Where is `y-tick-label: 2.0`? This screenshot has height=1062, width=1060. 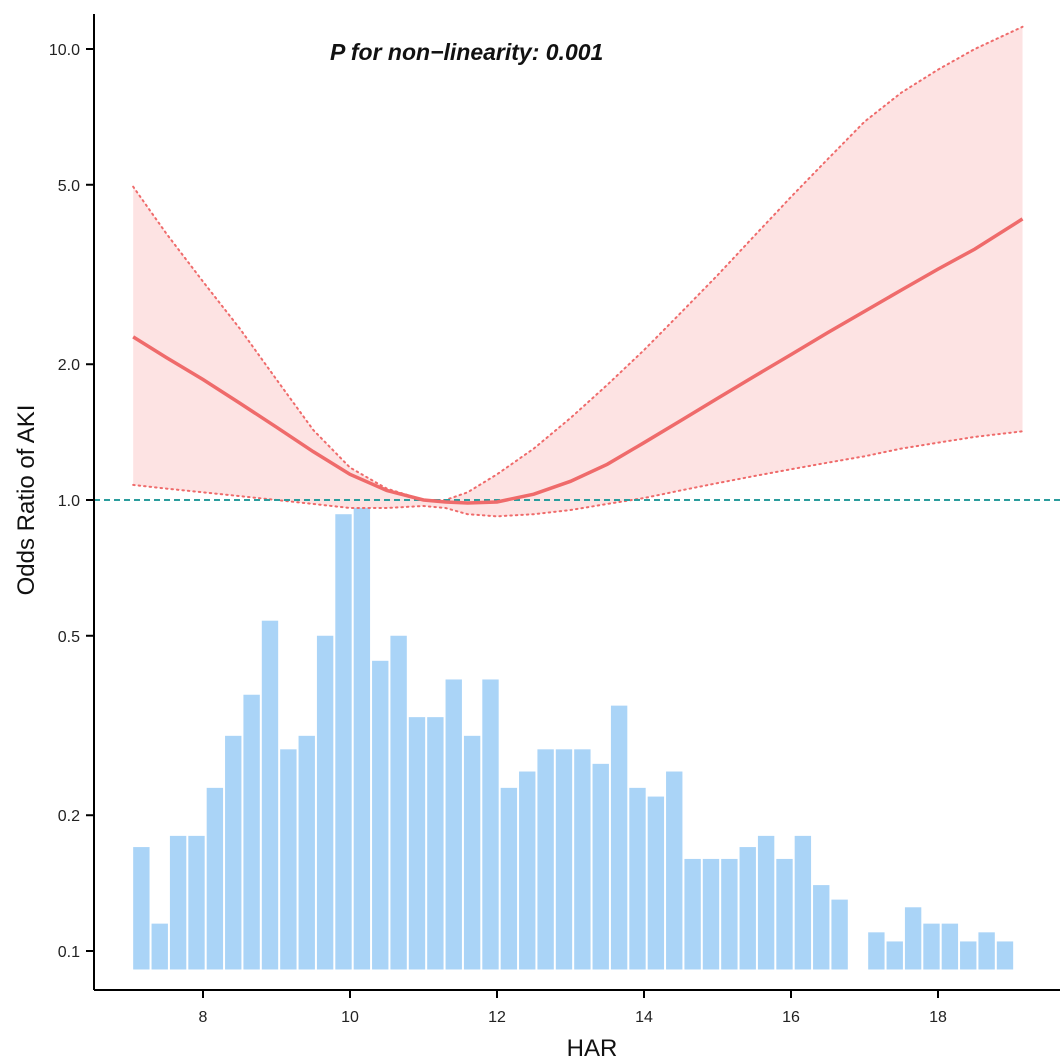 y-tick-label: 2.0 is located at coordinates (69, 365).